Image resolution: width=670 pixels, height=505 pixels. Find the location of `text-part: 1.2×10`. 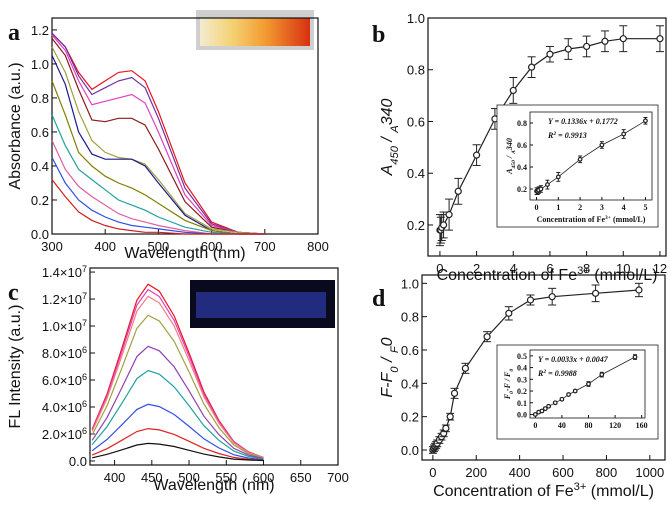

text-part: 1.2×10 is located at coordinates (62, 299).